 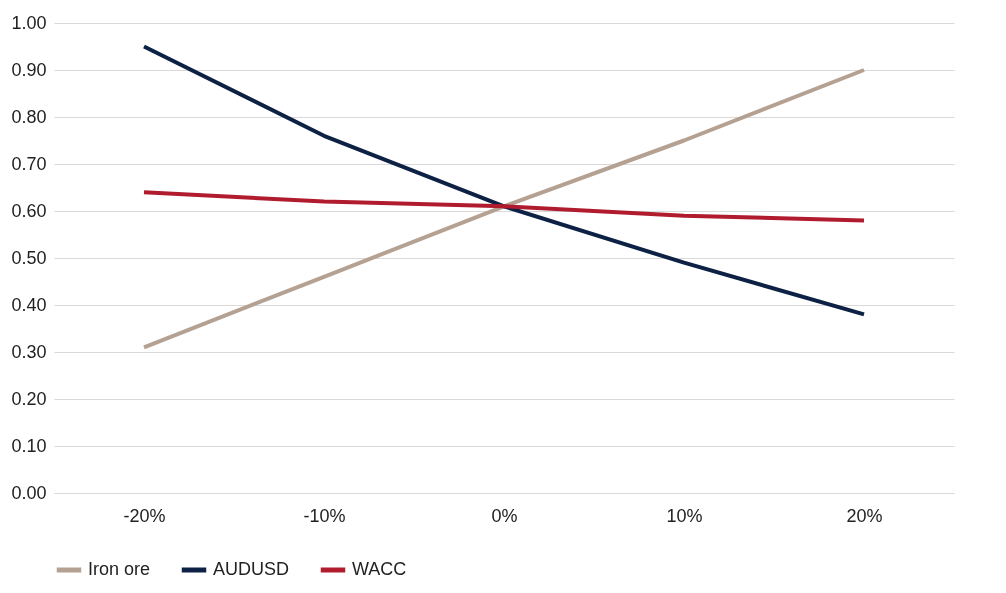 I want to click on x-tick-label: 0%, so click(x=504, y=515).